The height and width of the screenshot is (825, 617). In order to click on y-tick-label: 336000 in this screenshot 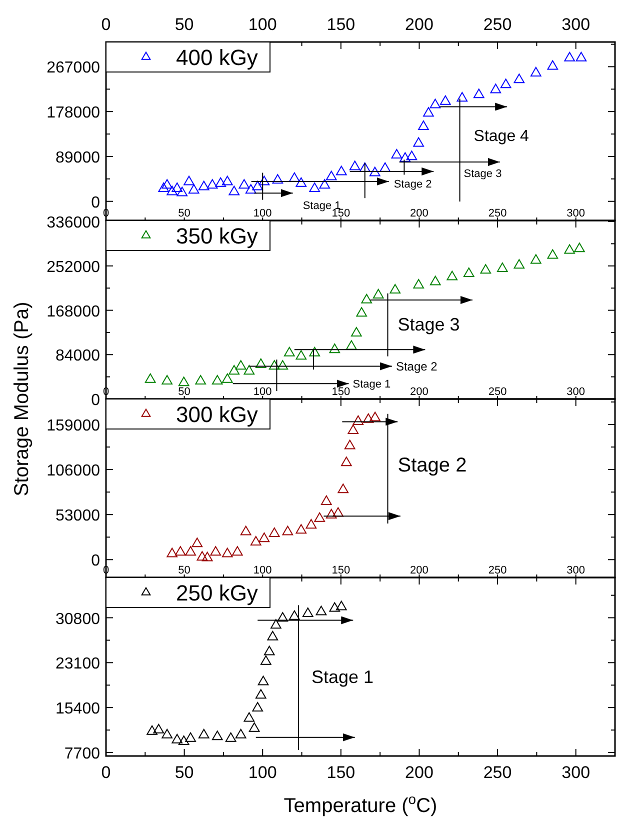, I will do `click(73, 223)`.